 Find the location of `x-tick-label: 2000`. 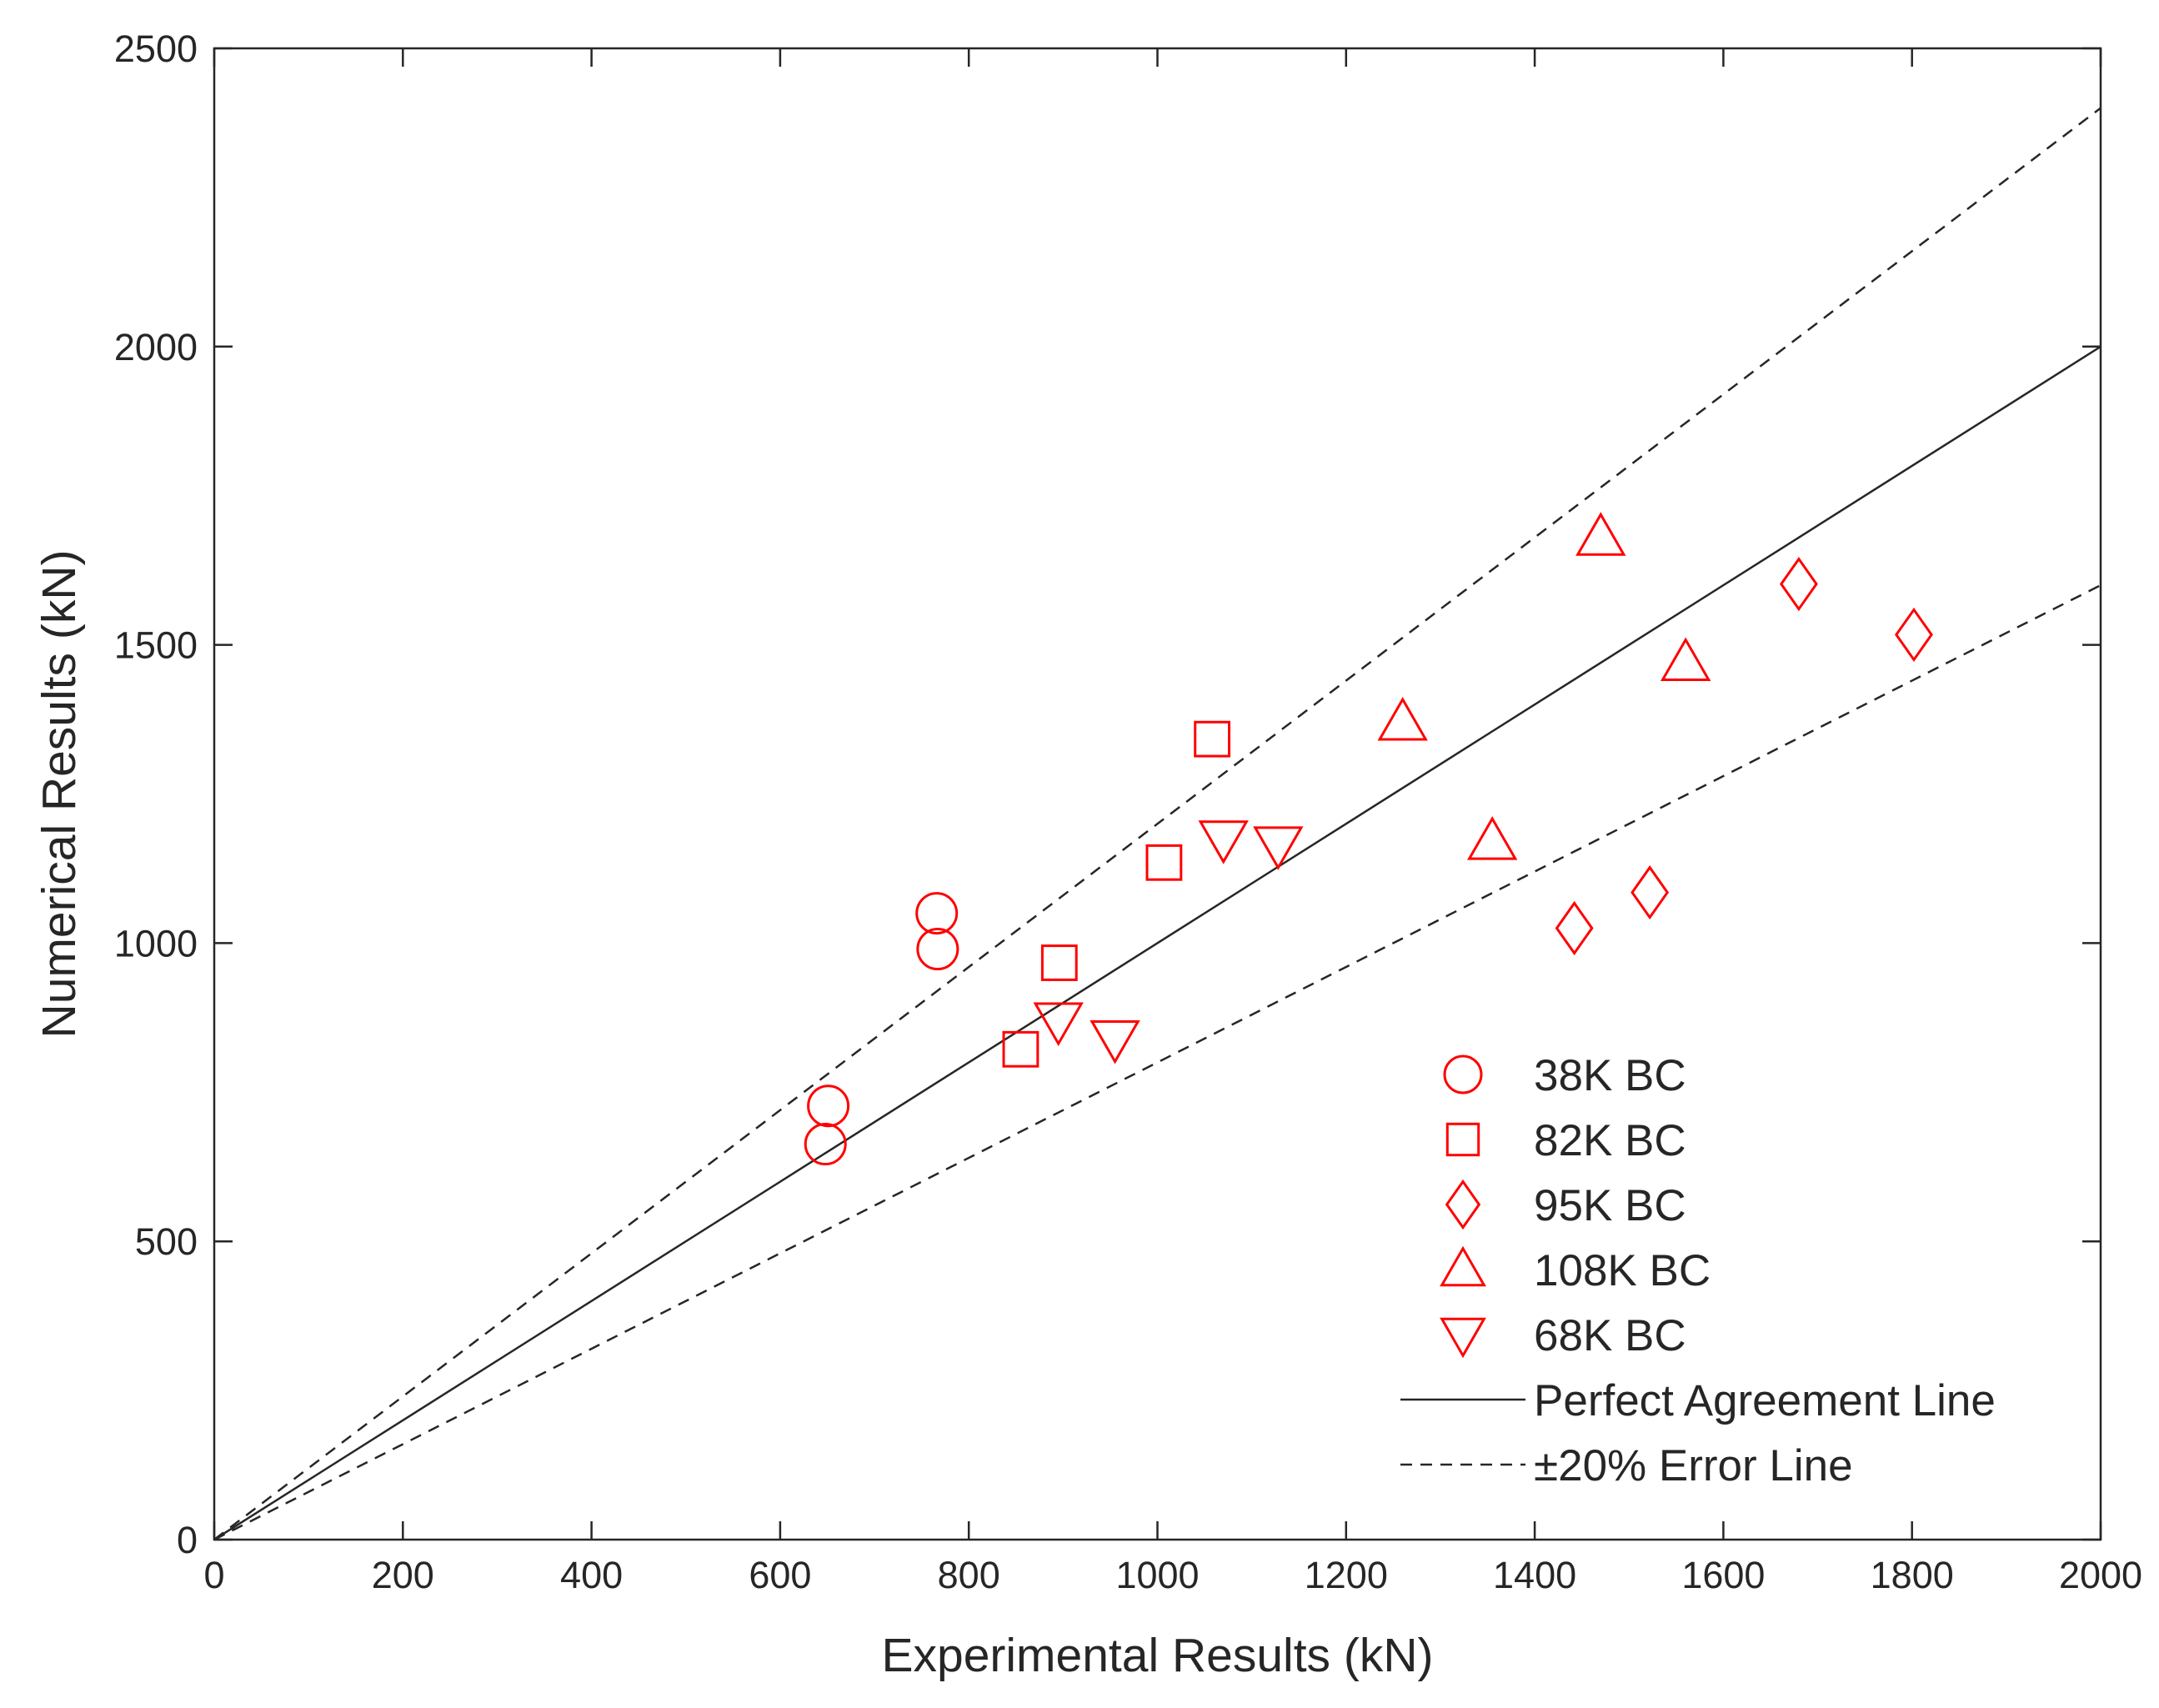

x-tick-label: 2000 is located at coordinates (2100, 1575).